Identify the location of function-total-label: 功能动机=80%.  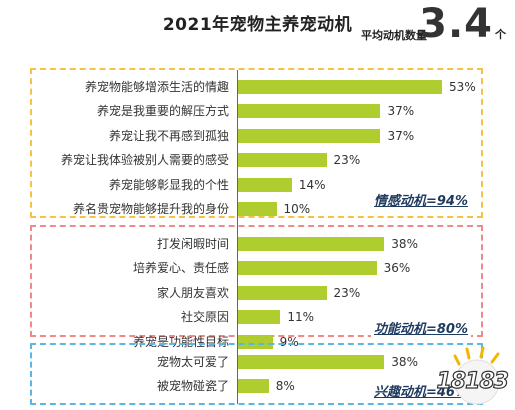
(420, 327).